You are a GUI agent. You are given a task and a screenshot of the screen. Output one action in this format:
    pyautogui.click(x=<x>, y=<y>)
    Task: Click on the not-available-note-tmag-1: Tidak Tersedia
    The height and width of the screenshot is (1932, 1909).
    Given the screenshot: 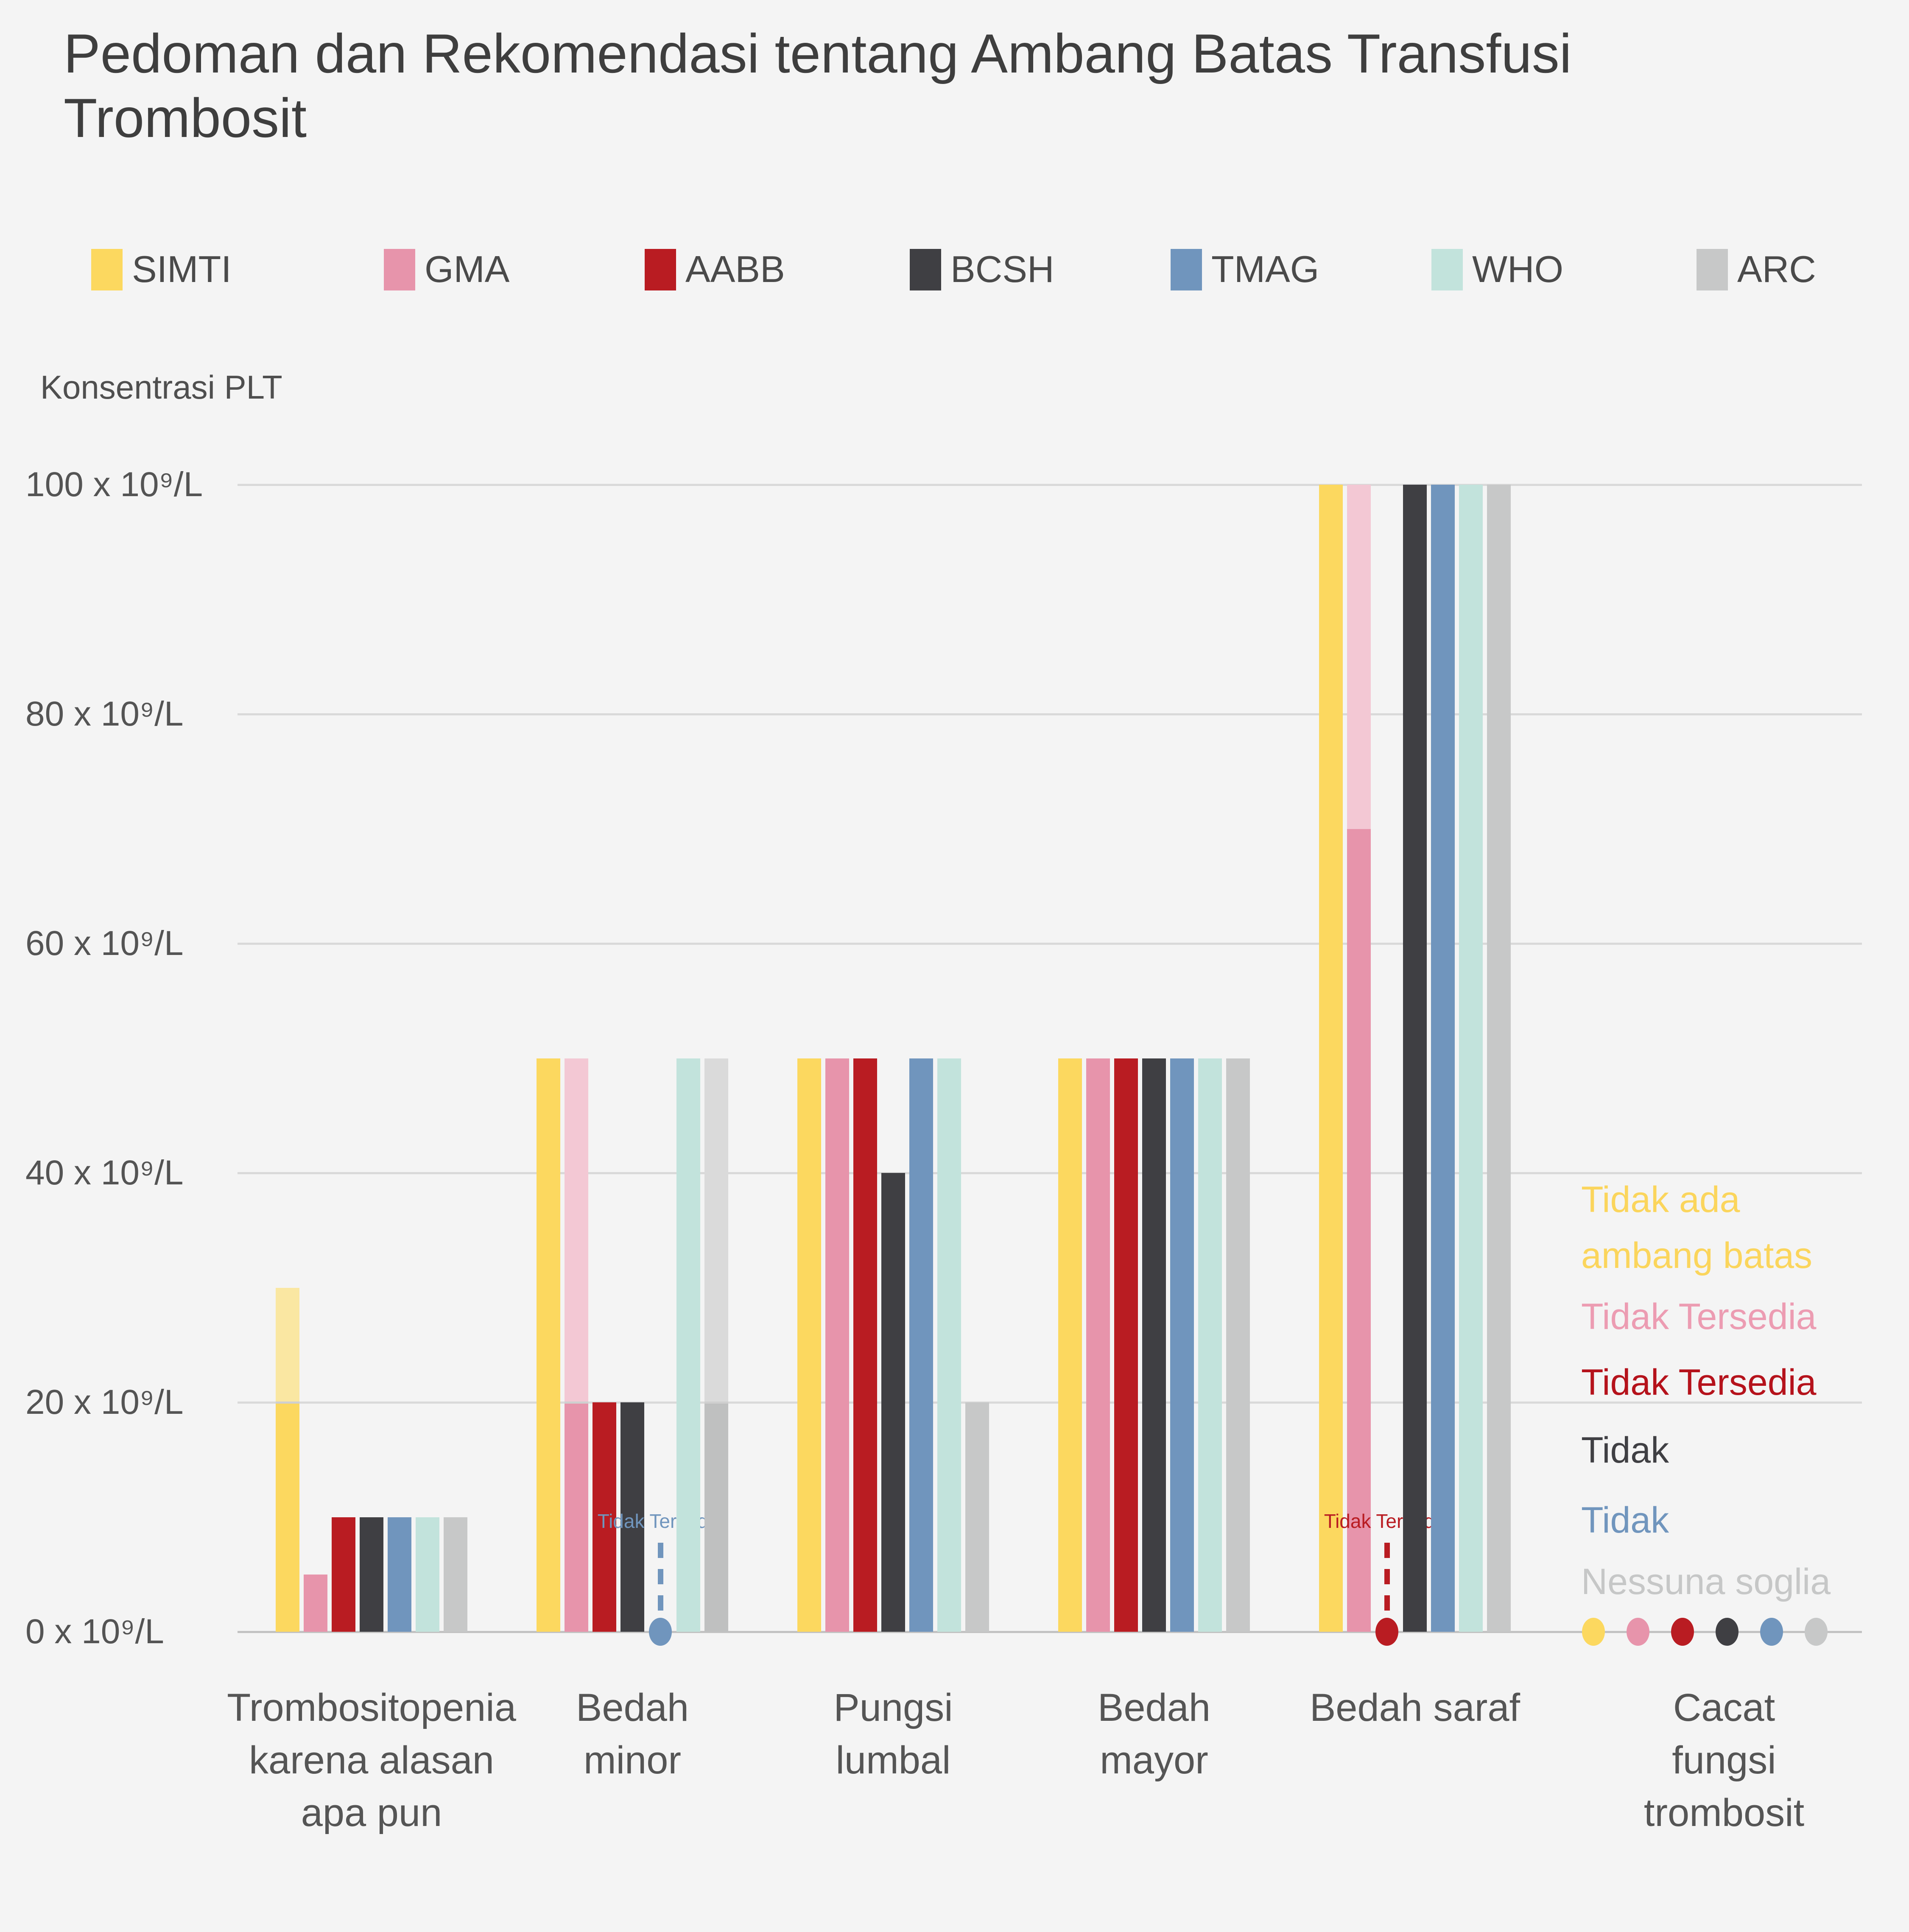 What is the action you would take?
    pyautogui.click(x=661, y=1521)
    